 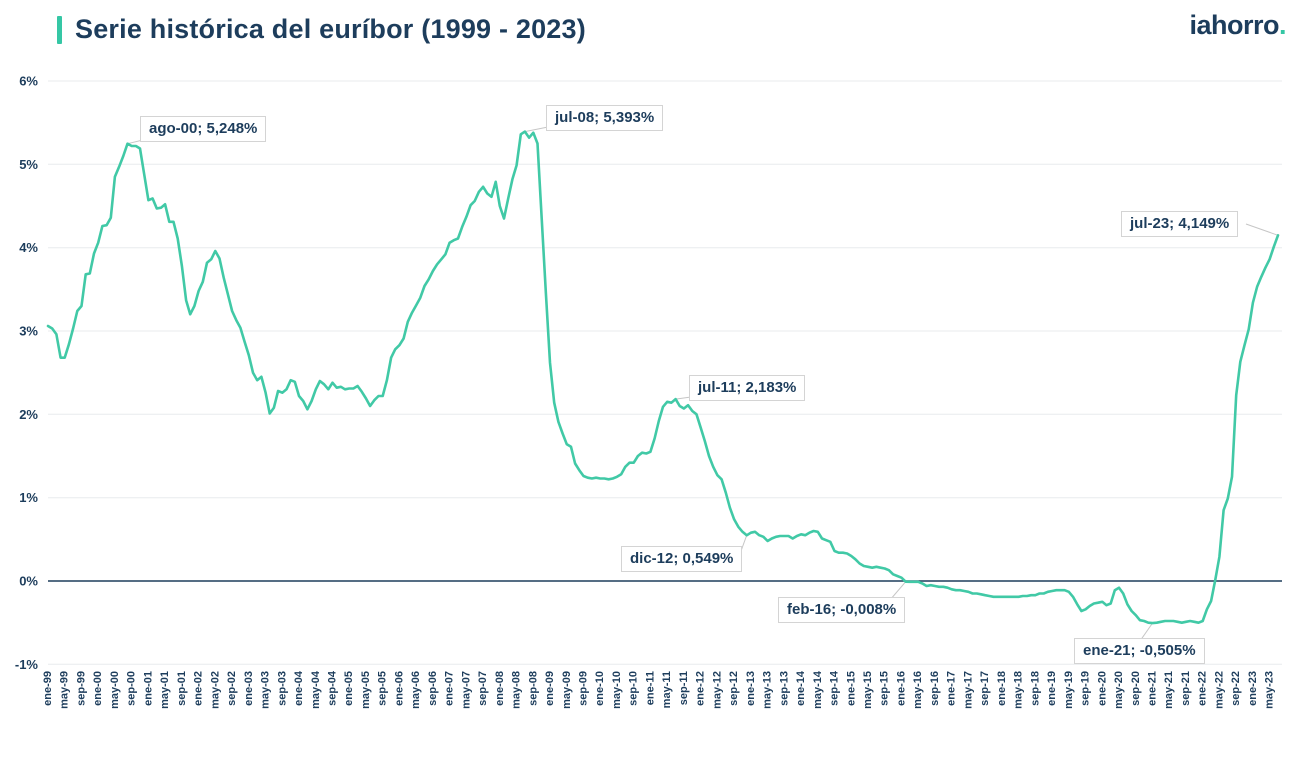 What do you see at coordinates (1169, 690) in the screenshot?
I see `svg-text: may-21` at bounding box center [1169, 690].